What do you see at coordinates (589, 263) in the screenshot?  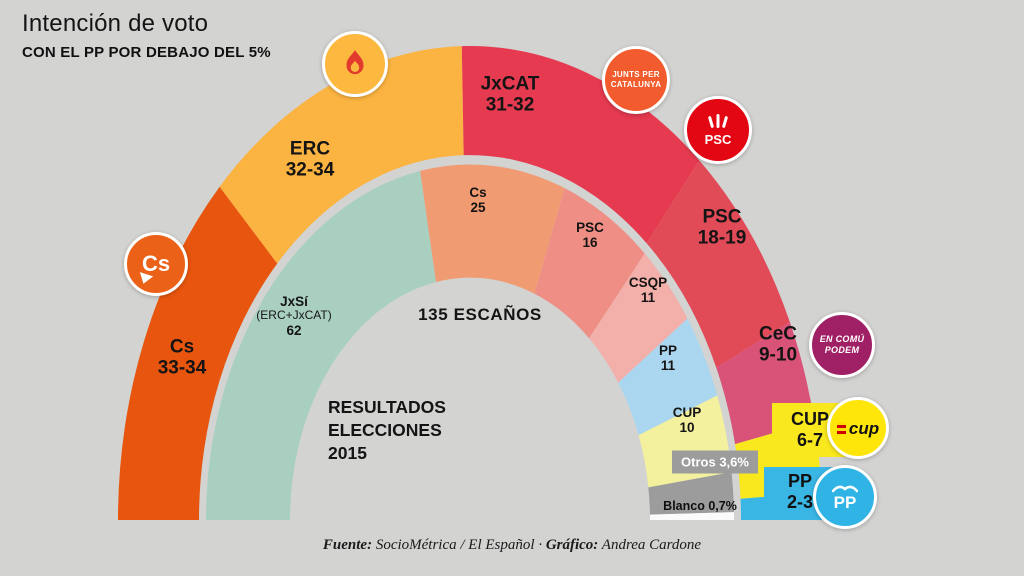 I see `inner-segment-psc` at bounding box center [589, 263].